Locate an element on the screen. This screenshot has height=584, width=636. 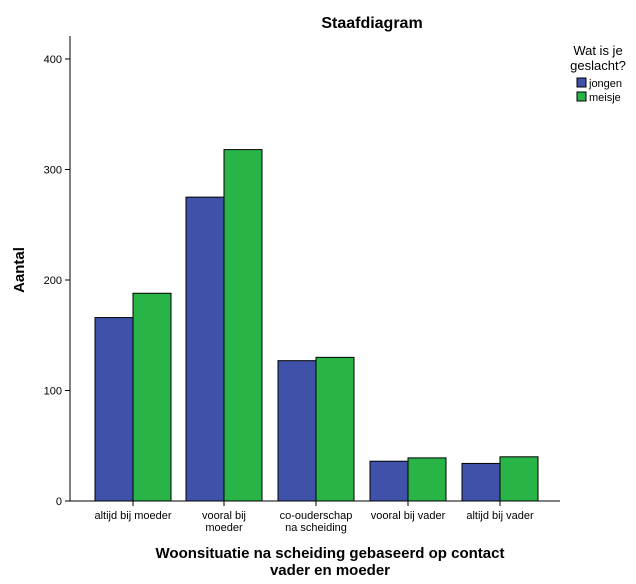
x-tick-label: altijd bij vader is located at coordinates (500, 516).